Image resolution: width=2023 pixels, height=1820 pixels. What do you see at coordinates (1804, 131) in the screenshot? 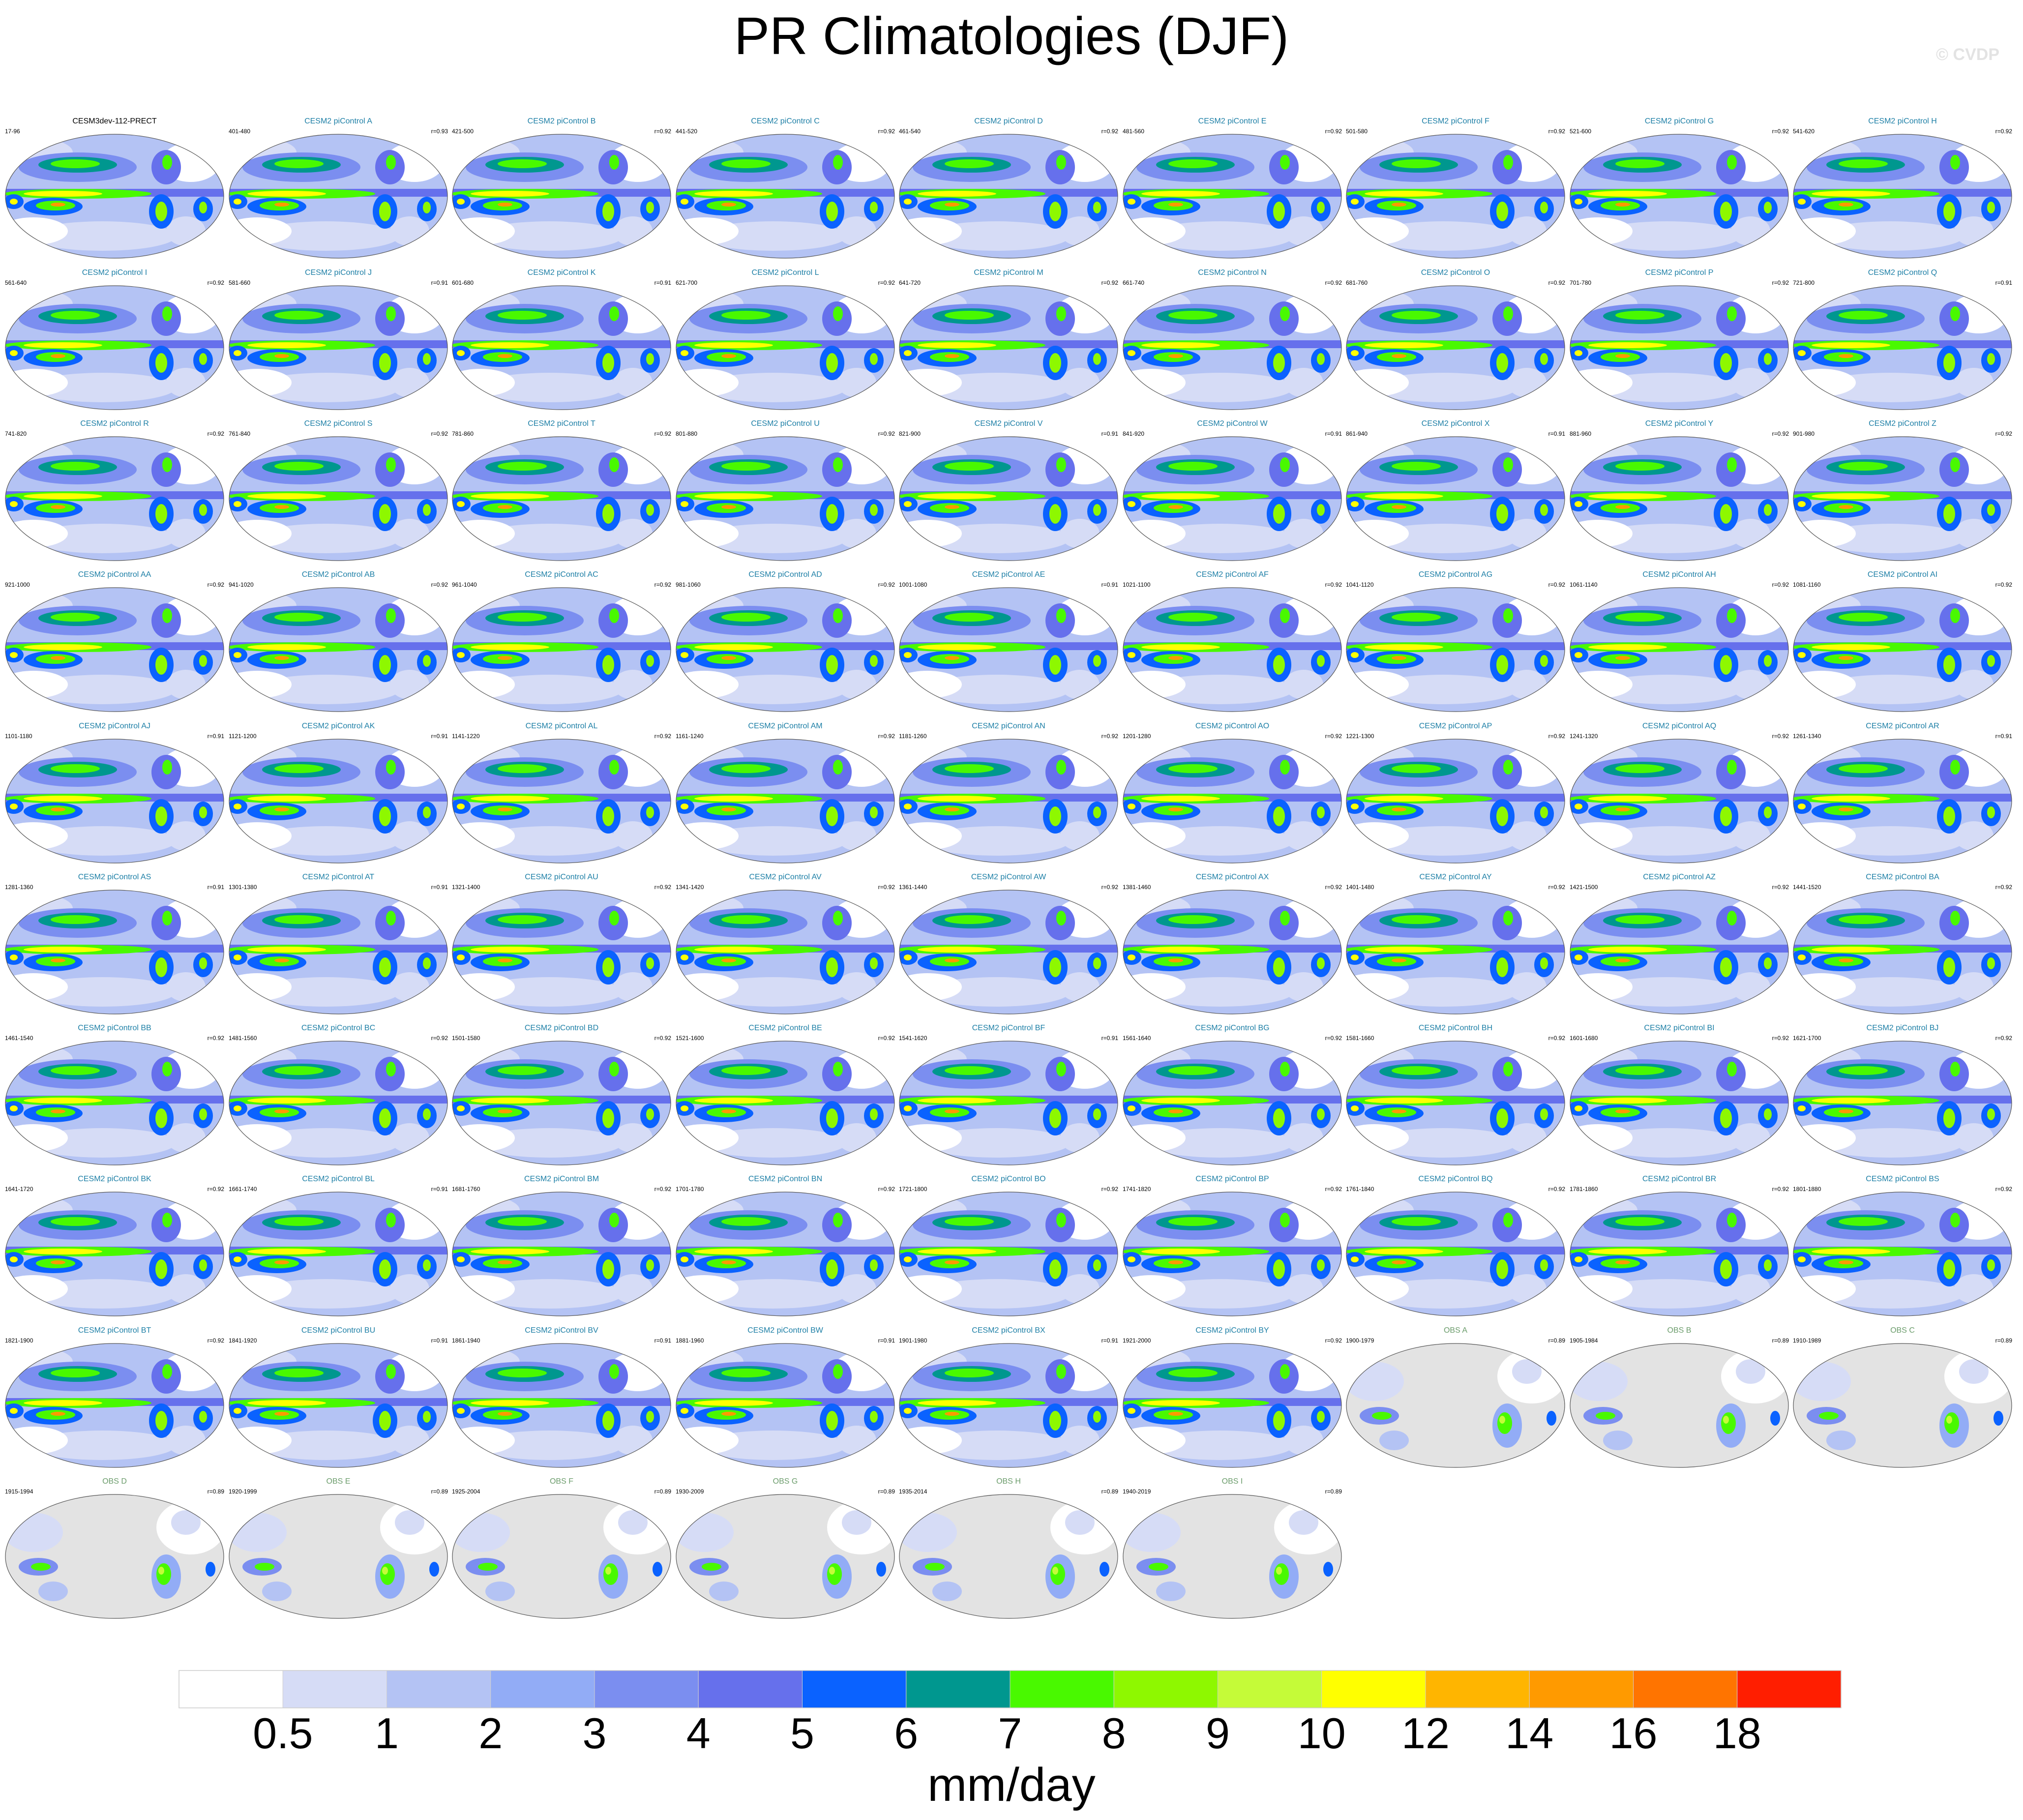
I see `panel-years: 541-620` at bounding box center [1804, 131].